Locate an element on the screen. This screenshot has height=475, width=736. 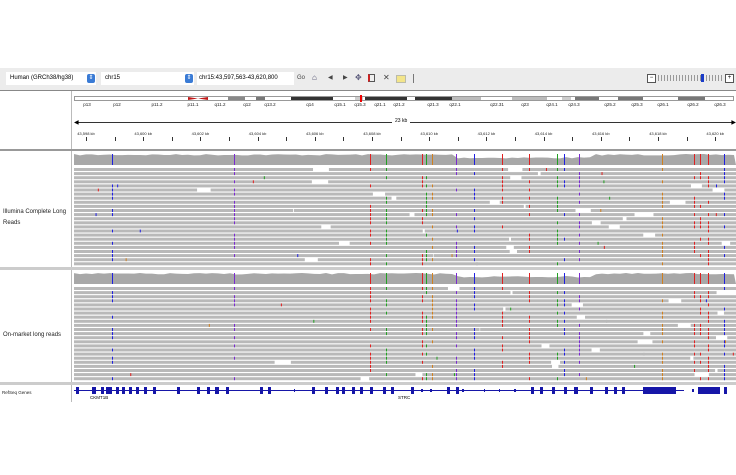
go-button: Go is located at coordinates (301, 78).